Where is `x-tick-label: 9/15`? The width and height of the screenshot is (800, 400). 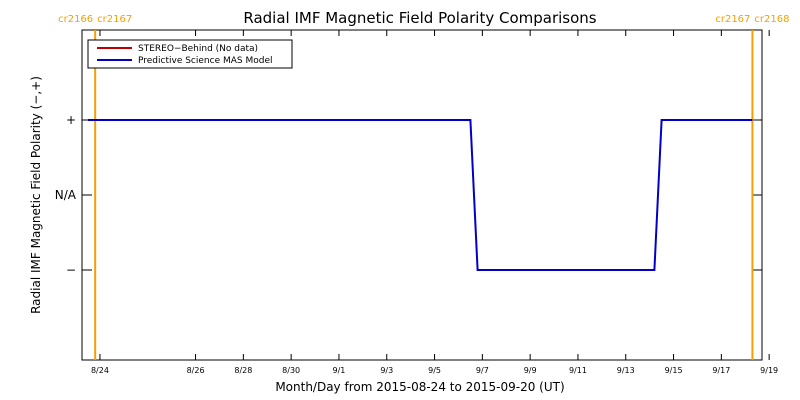 x-tick-label: 9/15 is located at coordinates (674, 370).